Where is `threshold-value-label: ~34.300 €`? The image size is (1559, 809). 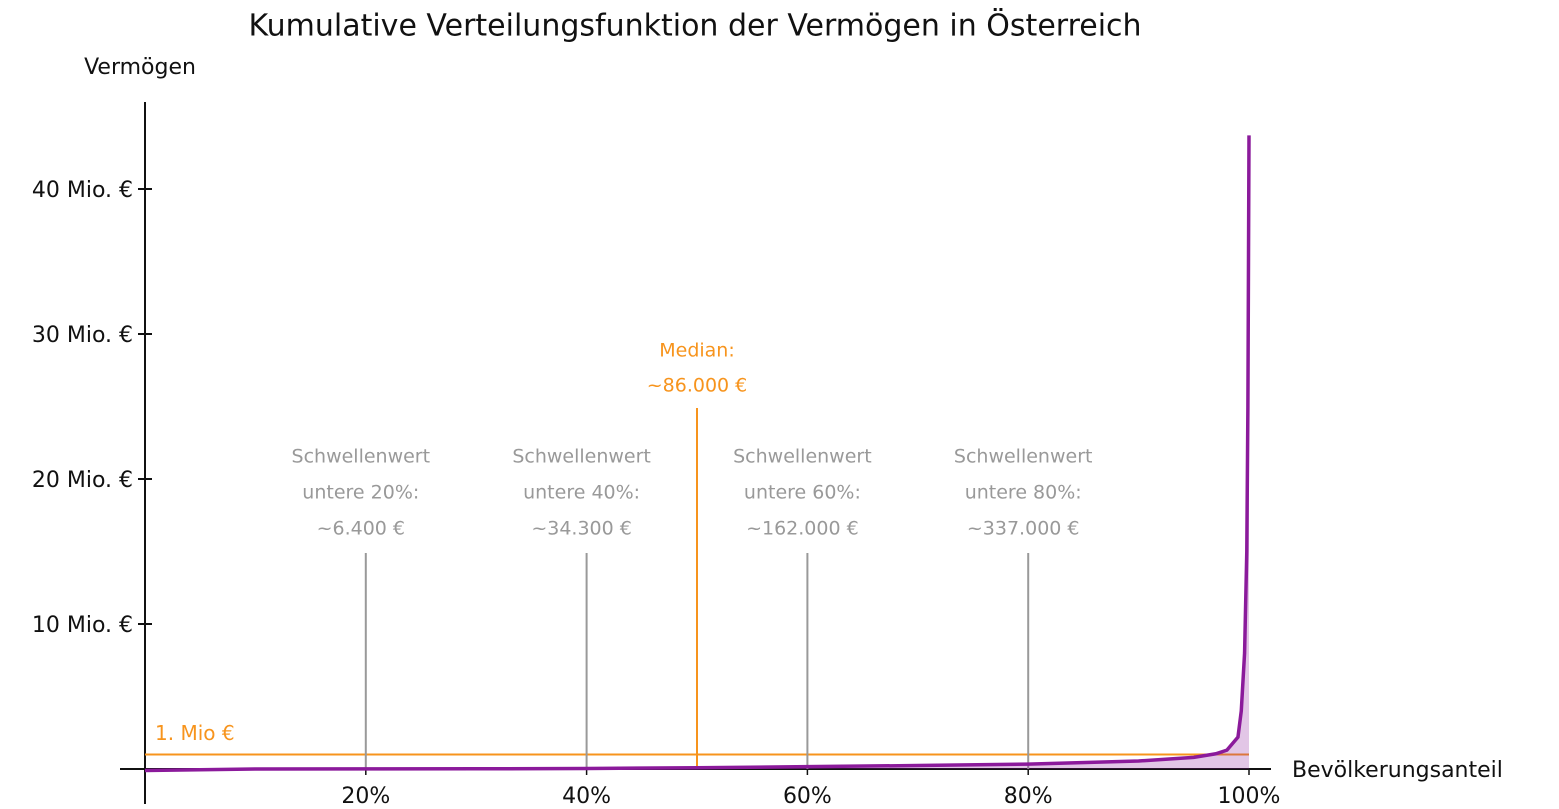 threshold-value-label: ~34.300 € is located at coordinates (581, 529).